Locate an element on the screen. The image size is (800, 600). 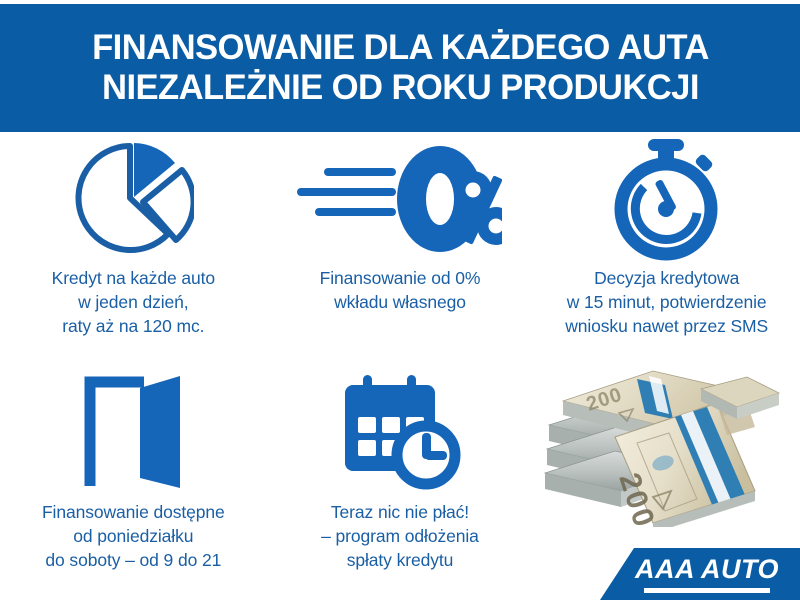
logo-text: AAA AUTO is located at coordinates (707, 568).